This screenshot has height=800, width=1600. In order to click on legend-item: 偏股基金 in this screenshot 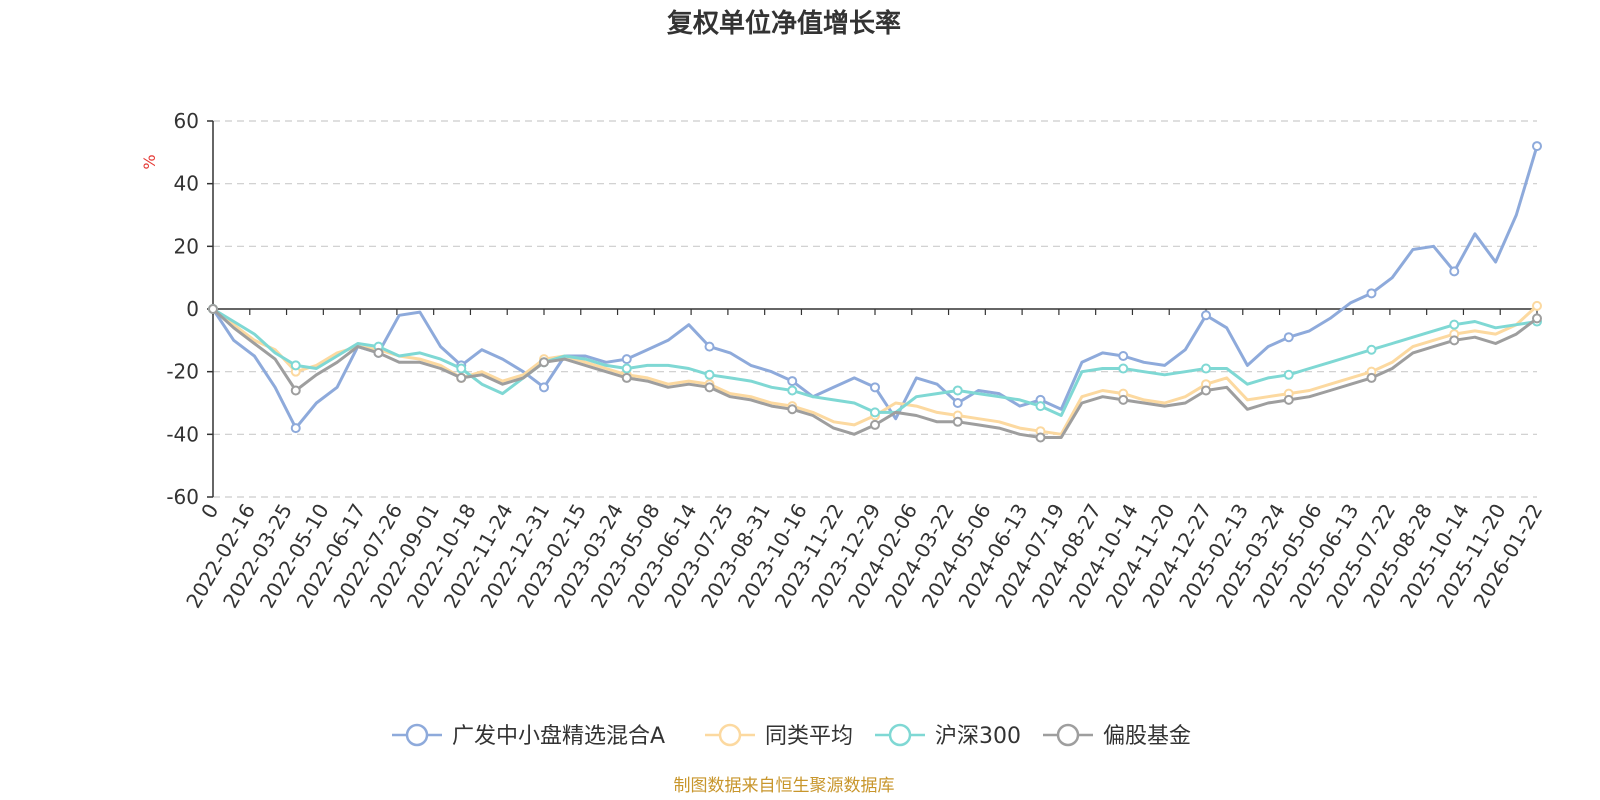, I will do `click(1117, 736)`.